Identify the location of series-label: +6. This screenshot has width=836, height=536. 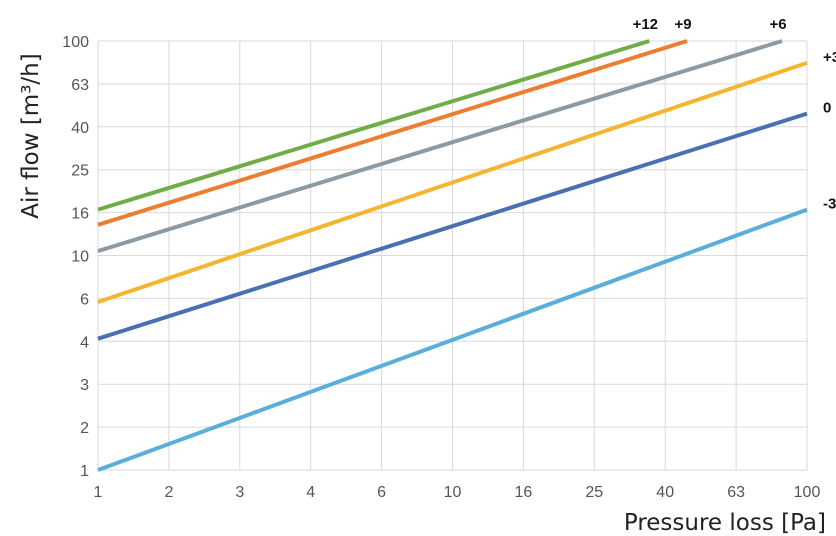
(778, 24).